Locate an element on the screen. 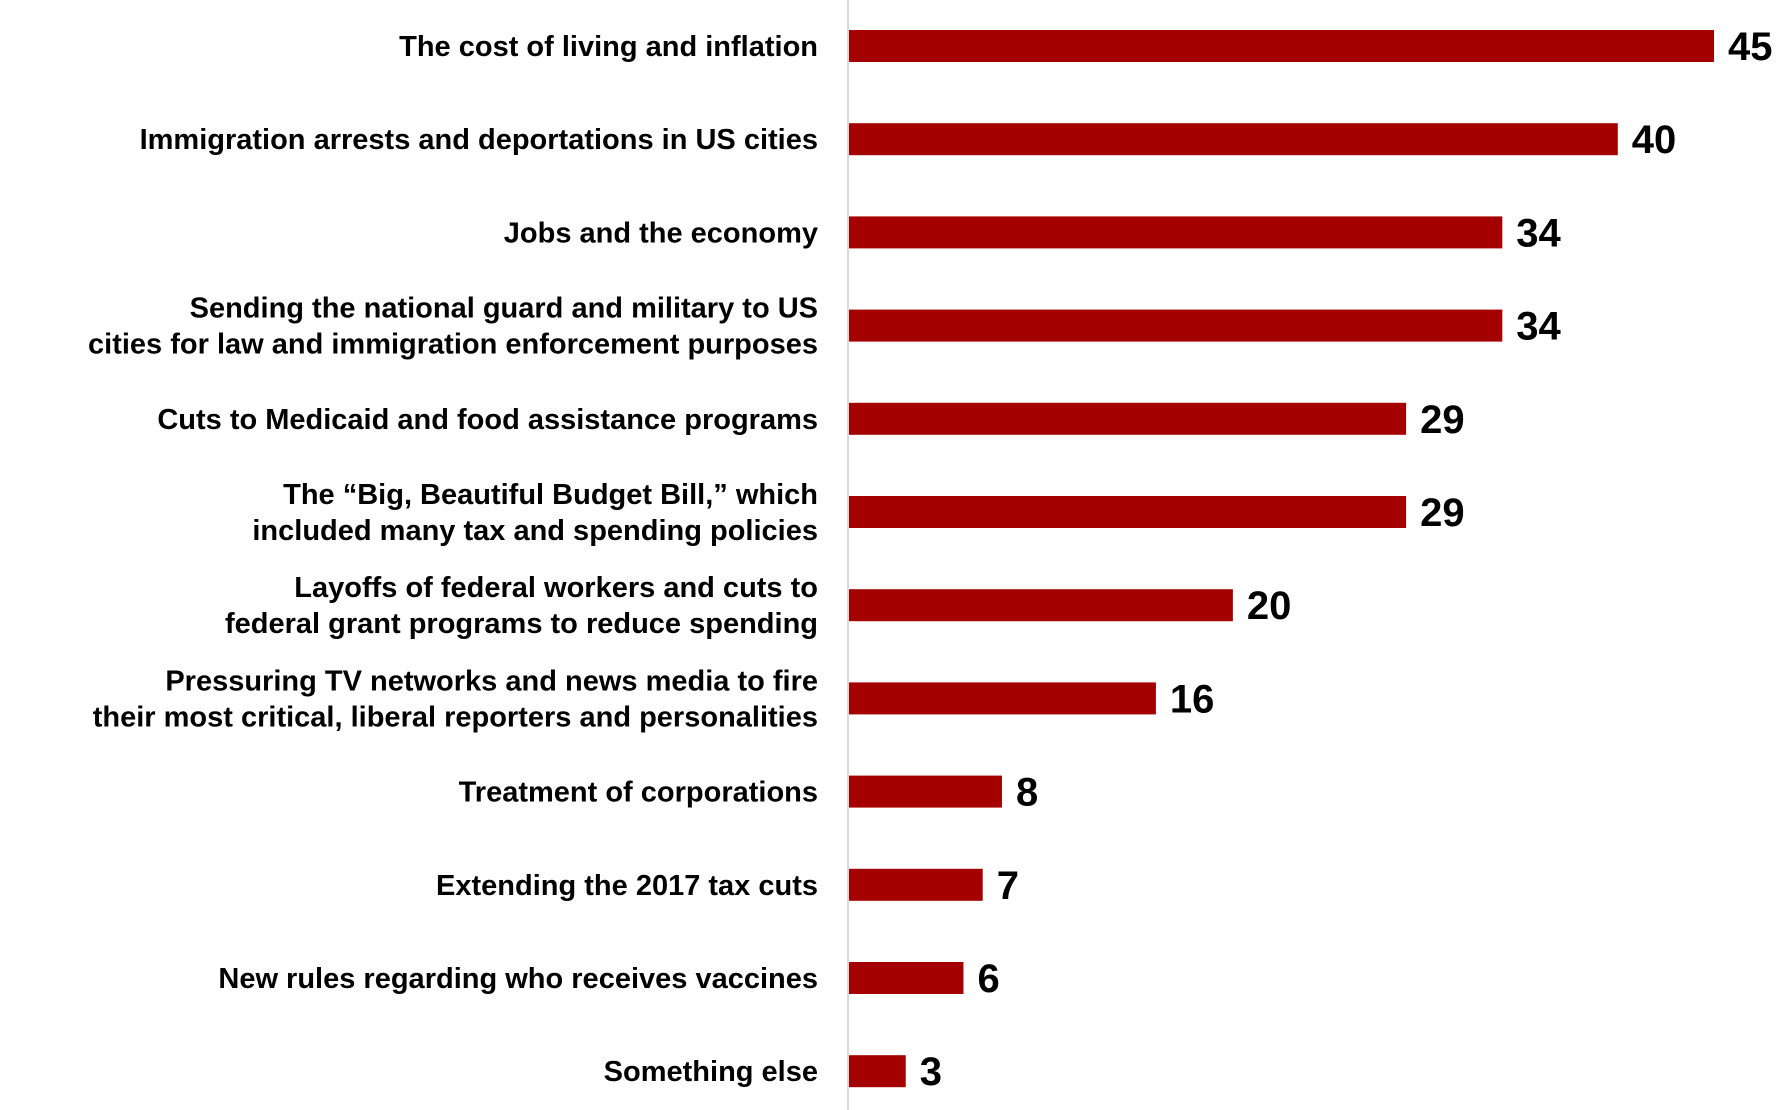 This screenshot has height=1110, width=1783. data-label: 3 is located at coordinates (931, 1072).